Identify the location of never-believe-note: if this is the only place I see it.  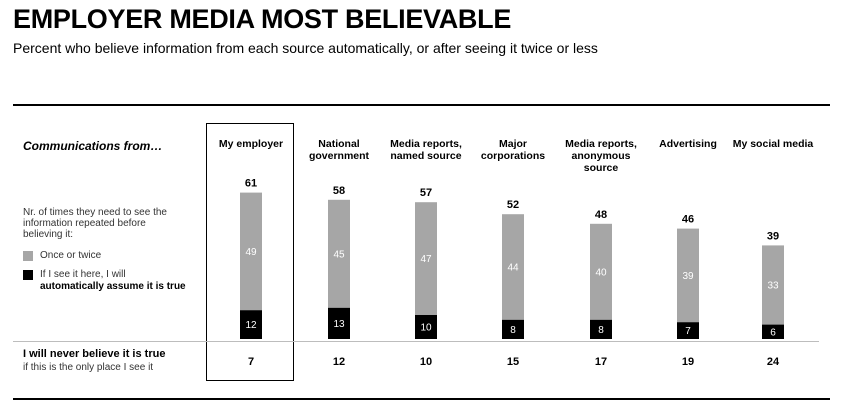
(88, 367).